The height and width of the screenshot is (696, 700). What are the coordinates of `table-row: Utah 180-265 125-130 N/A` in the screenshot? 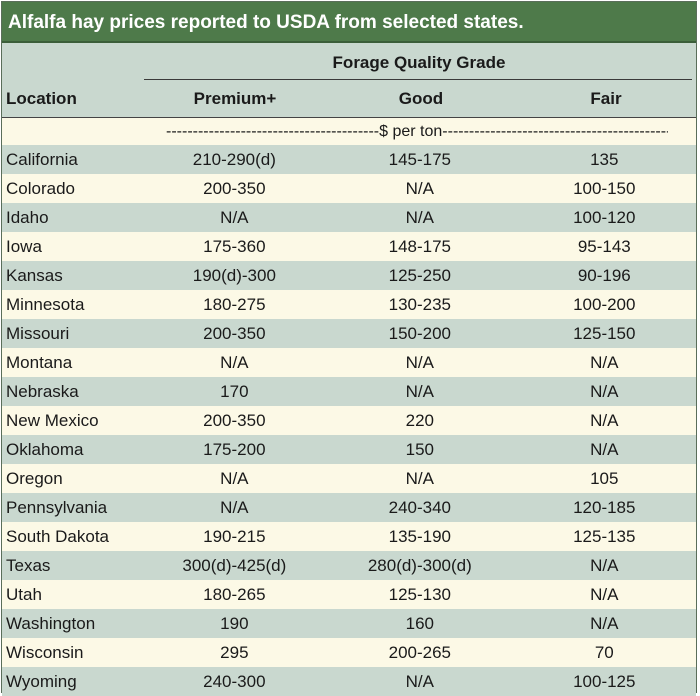 It's located at (349, 594).